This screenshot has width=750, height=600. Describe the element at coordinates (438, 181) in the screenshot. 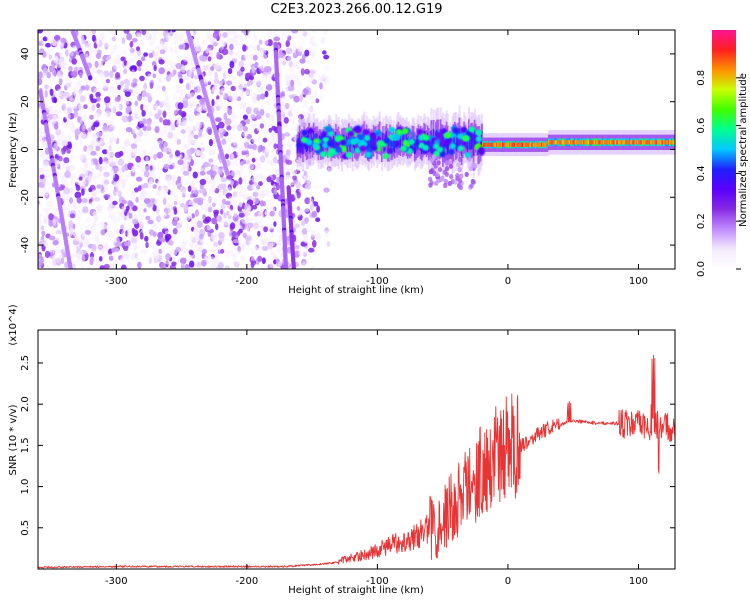

I see `spectrogram-tail` at that location.